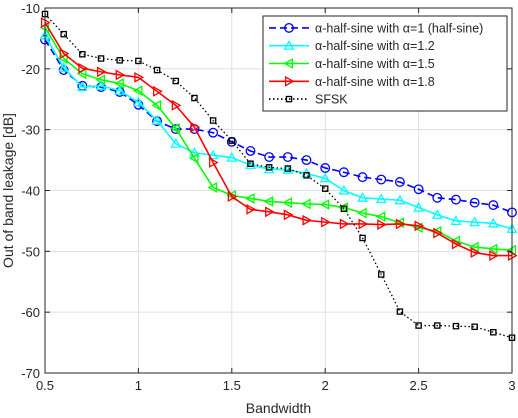  What do you see at coordinates (30, 130) in the screenshot?
I see `y-tick-label: -30` at bounding box center [30, 130].